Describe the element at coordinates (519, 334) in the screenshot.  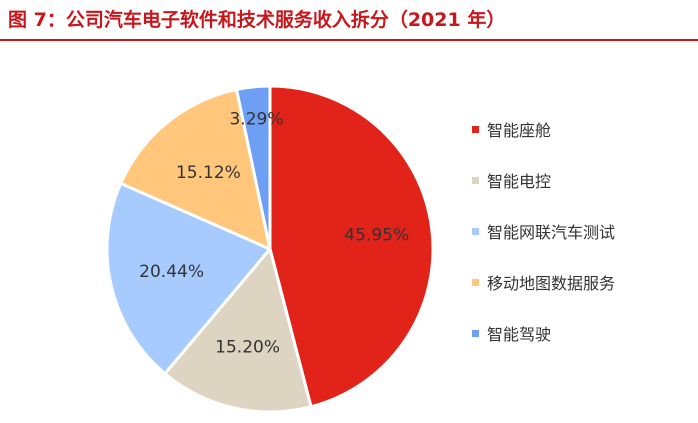
I see `legend-label: 智能驾驶` at that location.